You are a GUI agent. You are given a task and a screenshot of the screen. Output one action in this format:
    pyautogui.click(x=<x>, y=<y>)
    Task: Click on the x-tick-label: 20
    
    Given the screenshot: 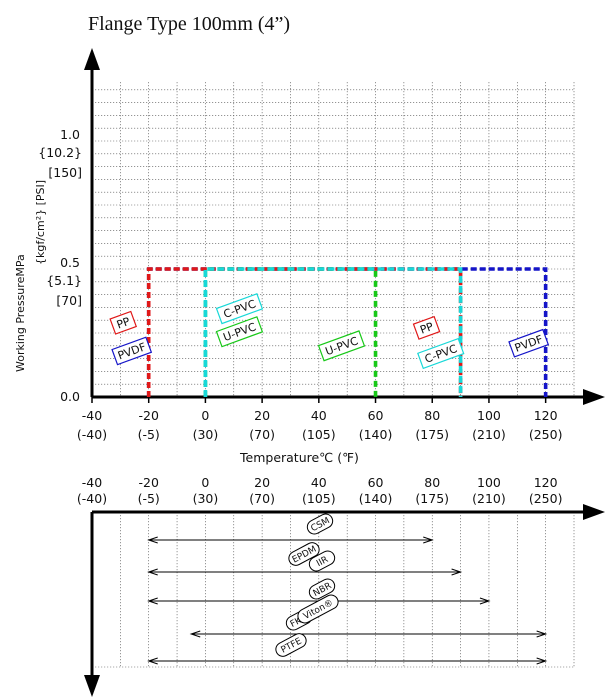 What is the action you would take?
    pyautogui.click(x=262, y=415)
    